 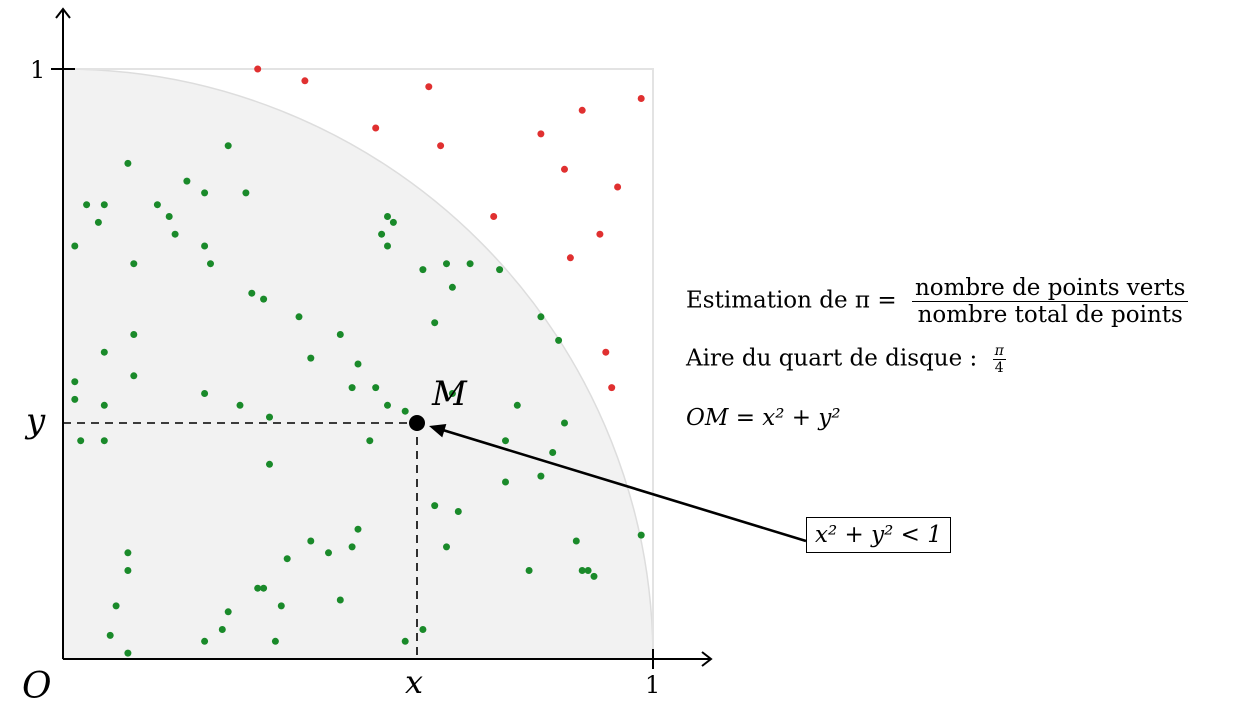 What do you see at coordinates (35, 421) in the screenshot?
I see `y-point-label: y` at bounding box center [35, 421].